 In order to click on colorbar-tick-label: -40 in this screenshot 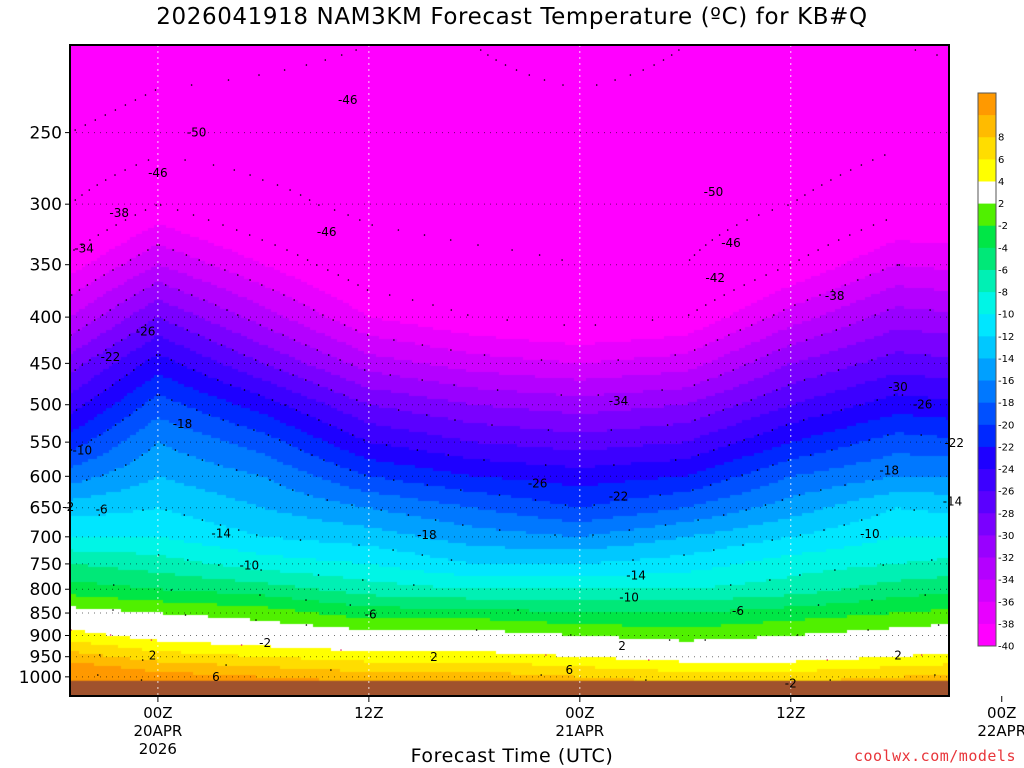, I will do `click(1006, 647)`.